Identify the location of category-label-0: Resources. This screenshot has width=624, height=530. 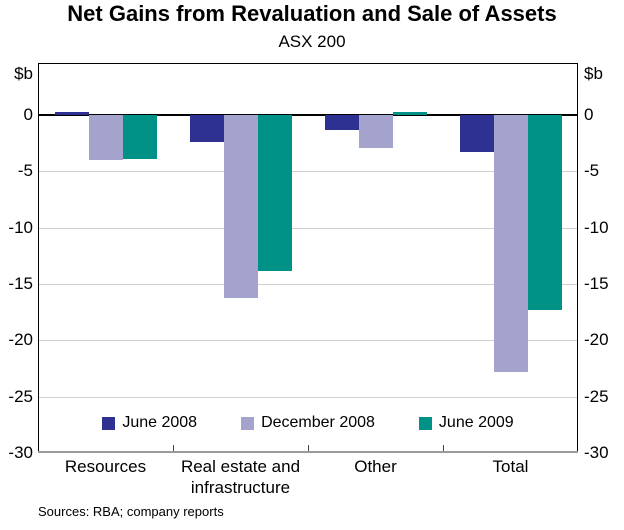
(105, 466).